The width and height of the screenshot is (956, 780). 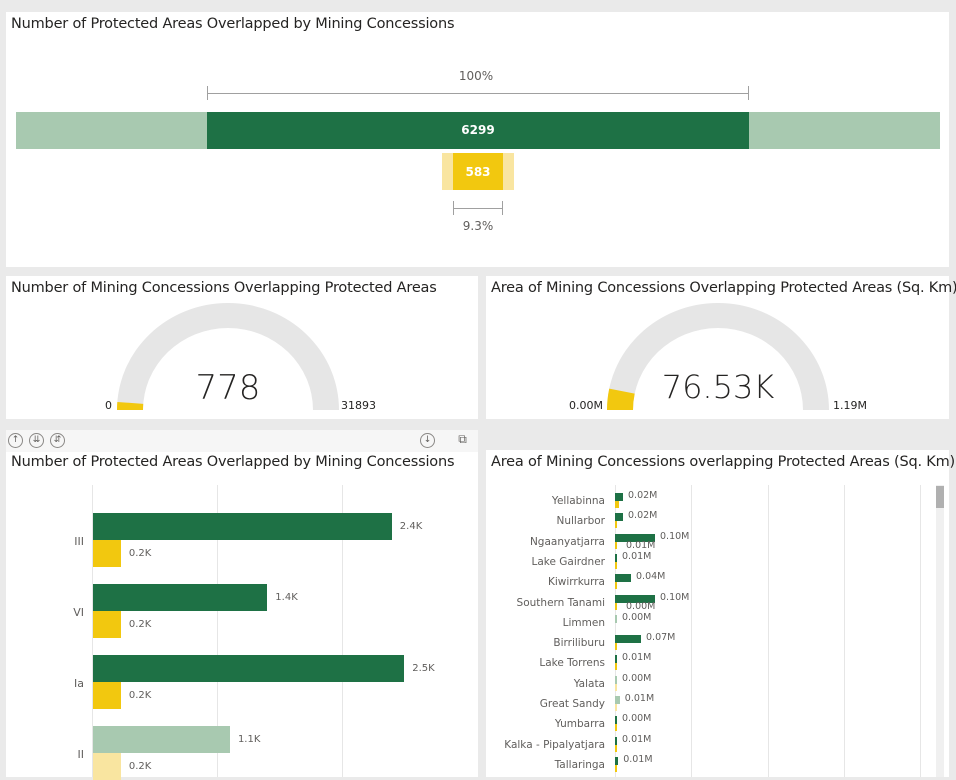 What do you see at coordinates (478, 171) in the screenshot?
I see `overlap-bar` at bounding box center [478, 171].